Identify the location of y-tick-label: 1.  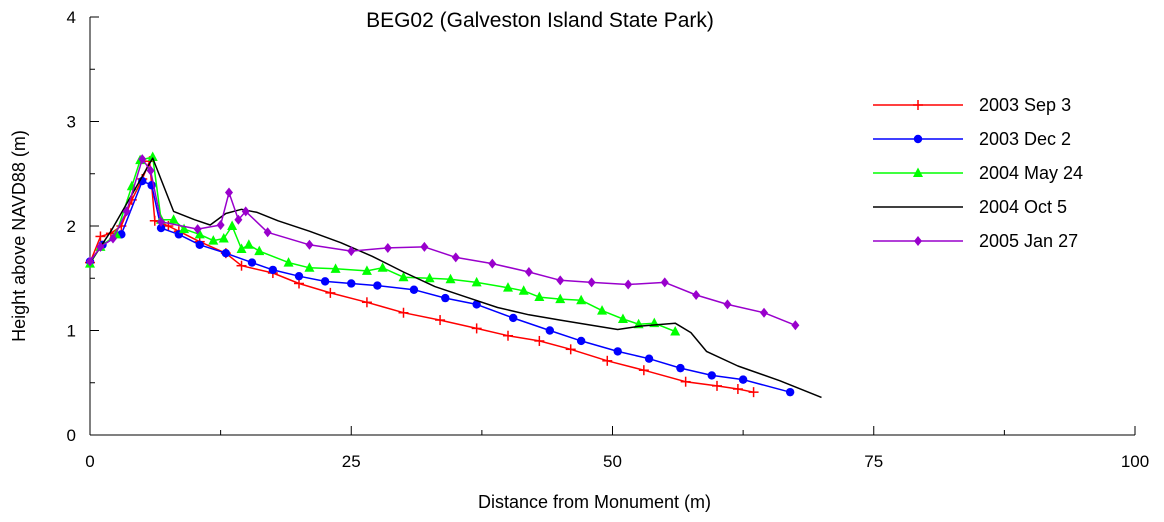
(71, 331).